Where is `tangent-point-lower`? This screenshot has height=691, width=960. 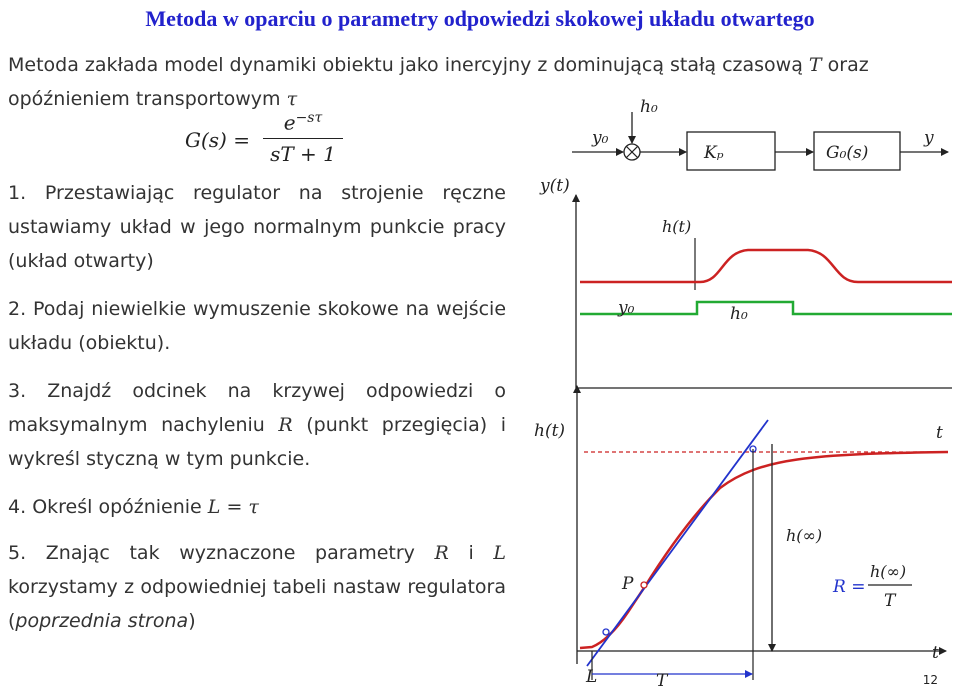 tangent-point-lower is located at coordinates (606, 632).